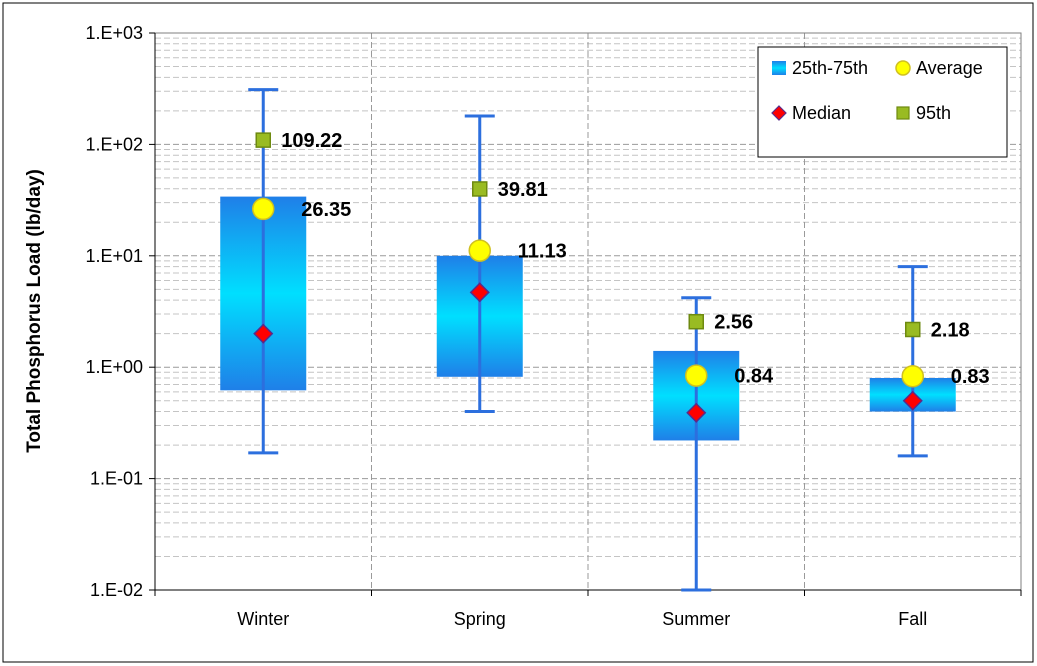 The image size is (1037, 666). Describe the element at coordinates (779, 68) in the screenshot. I see `legend-swatch-box` at that location.